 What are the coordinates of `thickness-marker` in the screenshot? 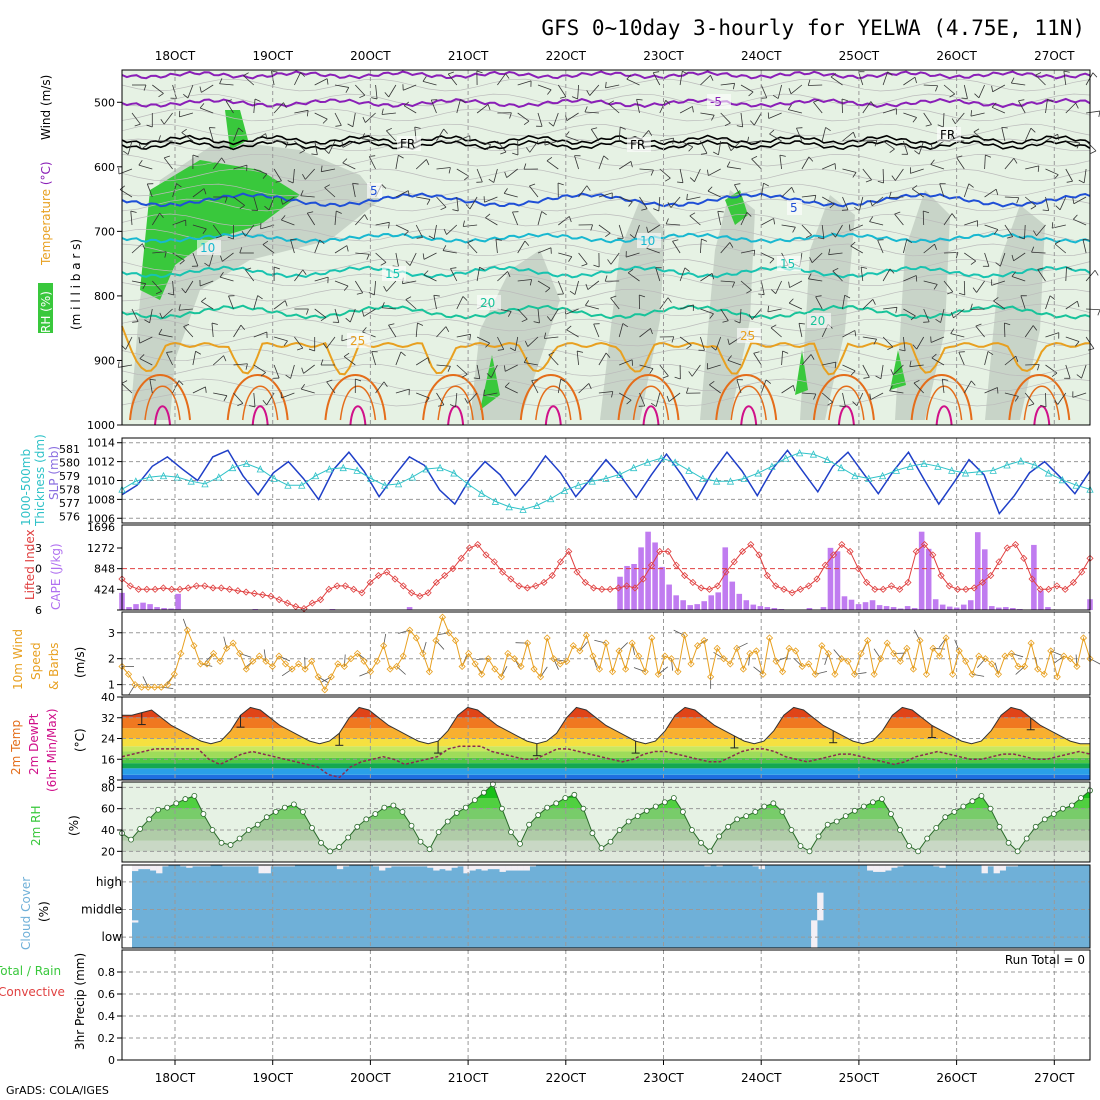 It's located at (979, 471).